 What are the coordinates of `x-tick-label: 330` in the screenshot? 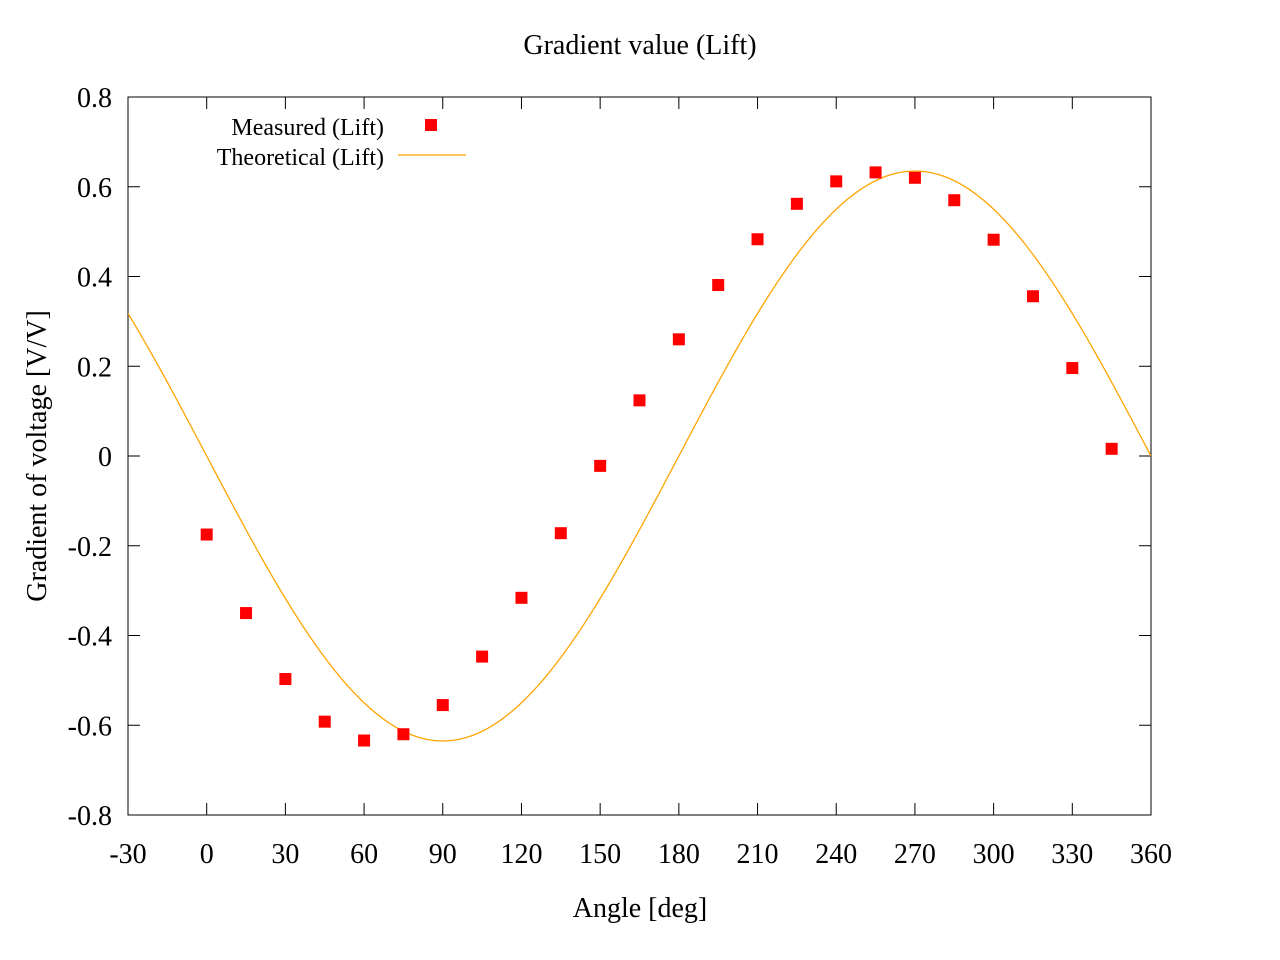 It's located at (1072, 854).